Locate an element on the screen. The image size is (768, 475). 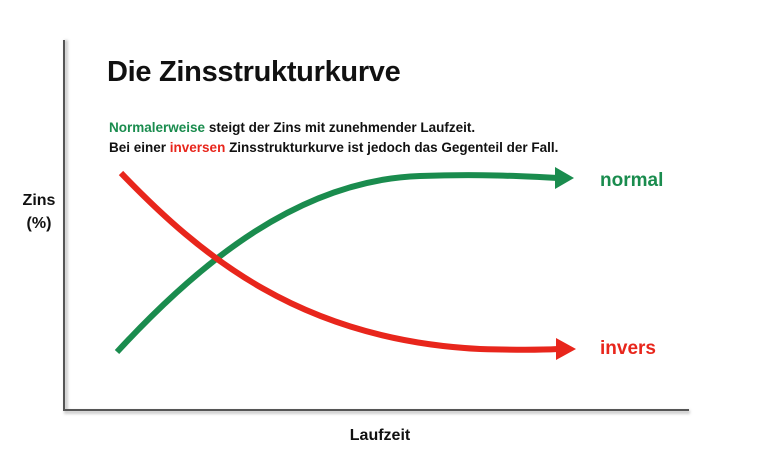
subtitle-highlight-normal: Normalerweise is located at coordinates (157, 127).